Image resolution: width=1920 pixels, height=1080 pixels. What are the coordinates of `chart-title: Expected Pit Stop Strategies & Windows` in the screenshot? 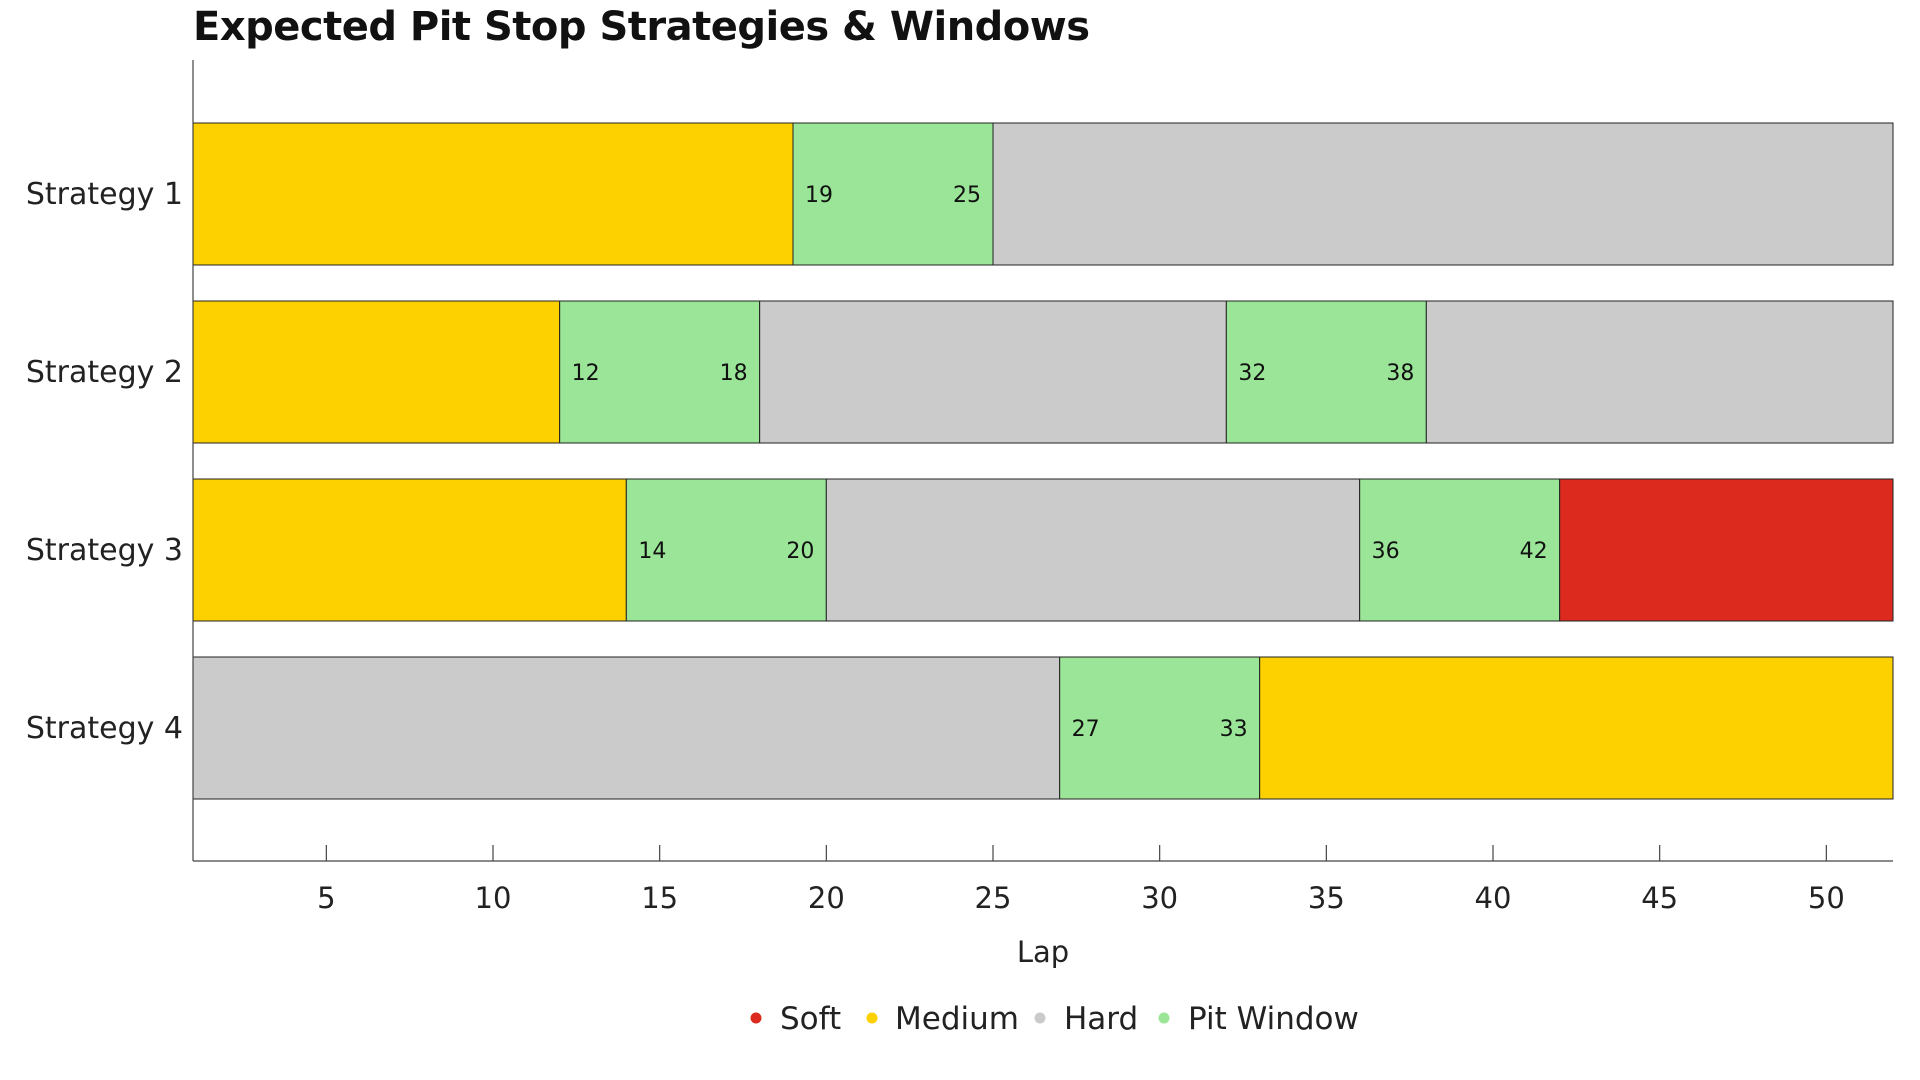 It's located at (641, 27).